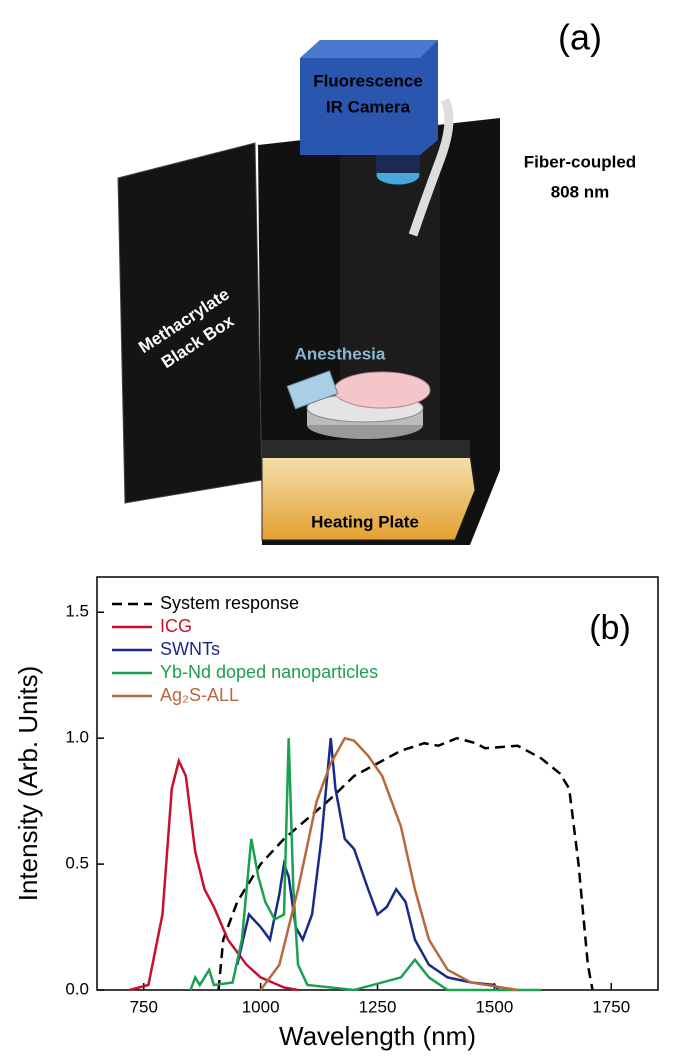  What do you see at coordinates (368, 80) in the screenshot?
I see `label: Fluorescence` at bounding box center [368, 80].